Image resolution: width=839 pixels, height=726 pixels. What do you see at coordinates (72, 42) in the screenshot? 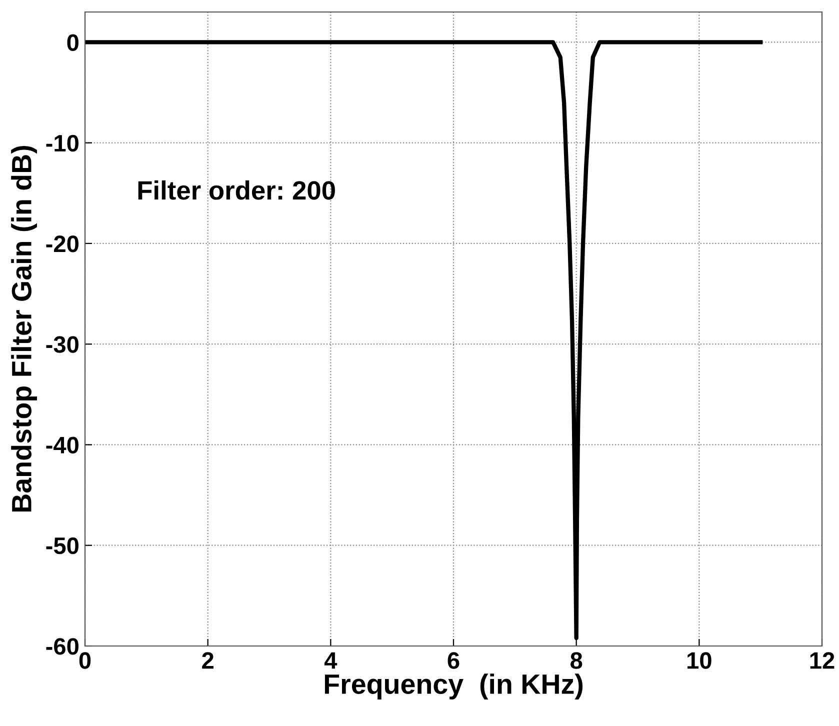
I see `y-tick-label: 0` at bounding box center [72, 42].